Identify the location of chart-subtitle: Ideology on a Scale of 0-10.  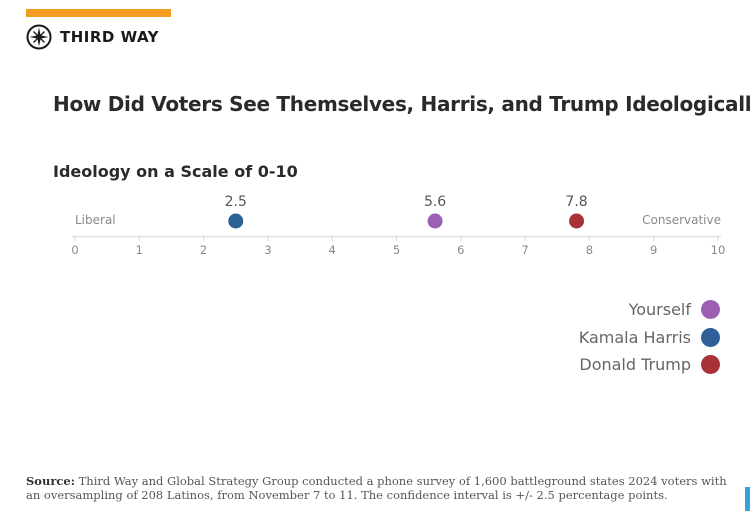
(175, 171).